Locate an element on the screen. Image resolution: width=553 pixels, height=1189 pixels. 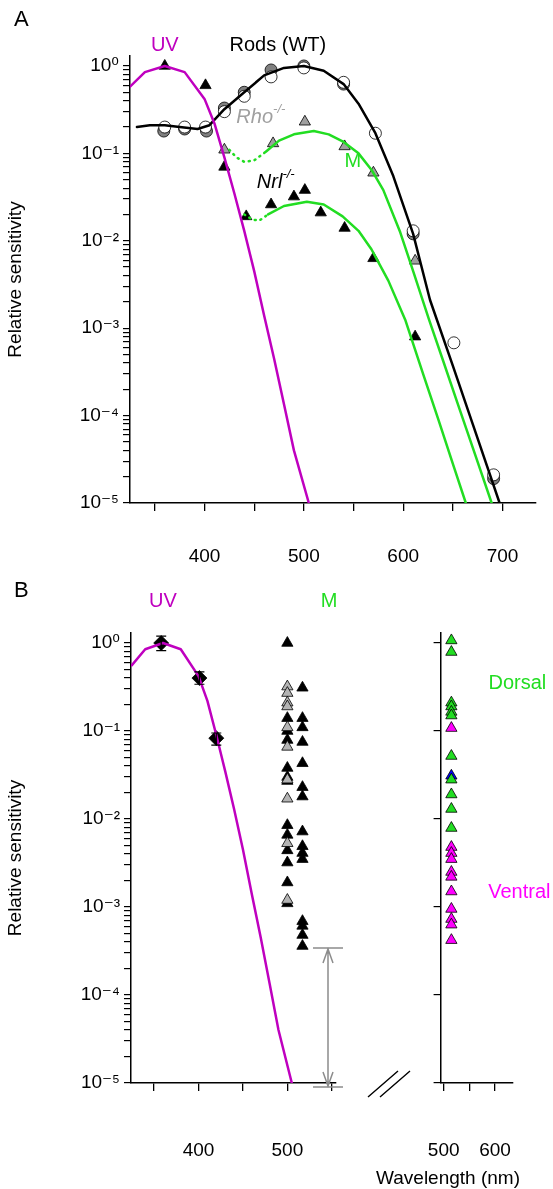
text: M is located at coordinates (329, 599).